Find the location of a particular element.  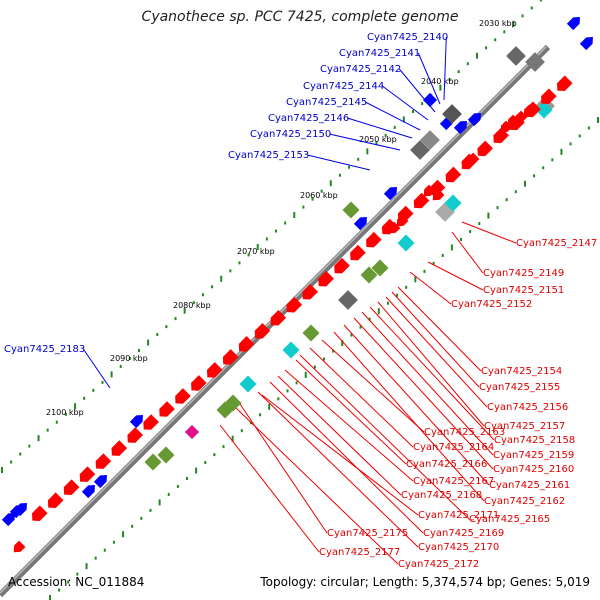

feature-block is located at coordinates (420, 150).